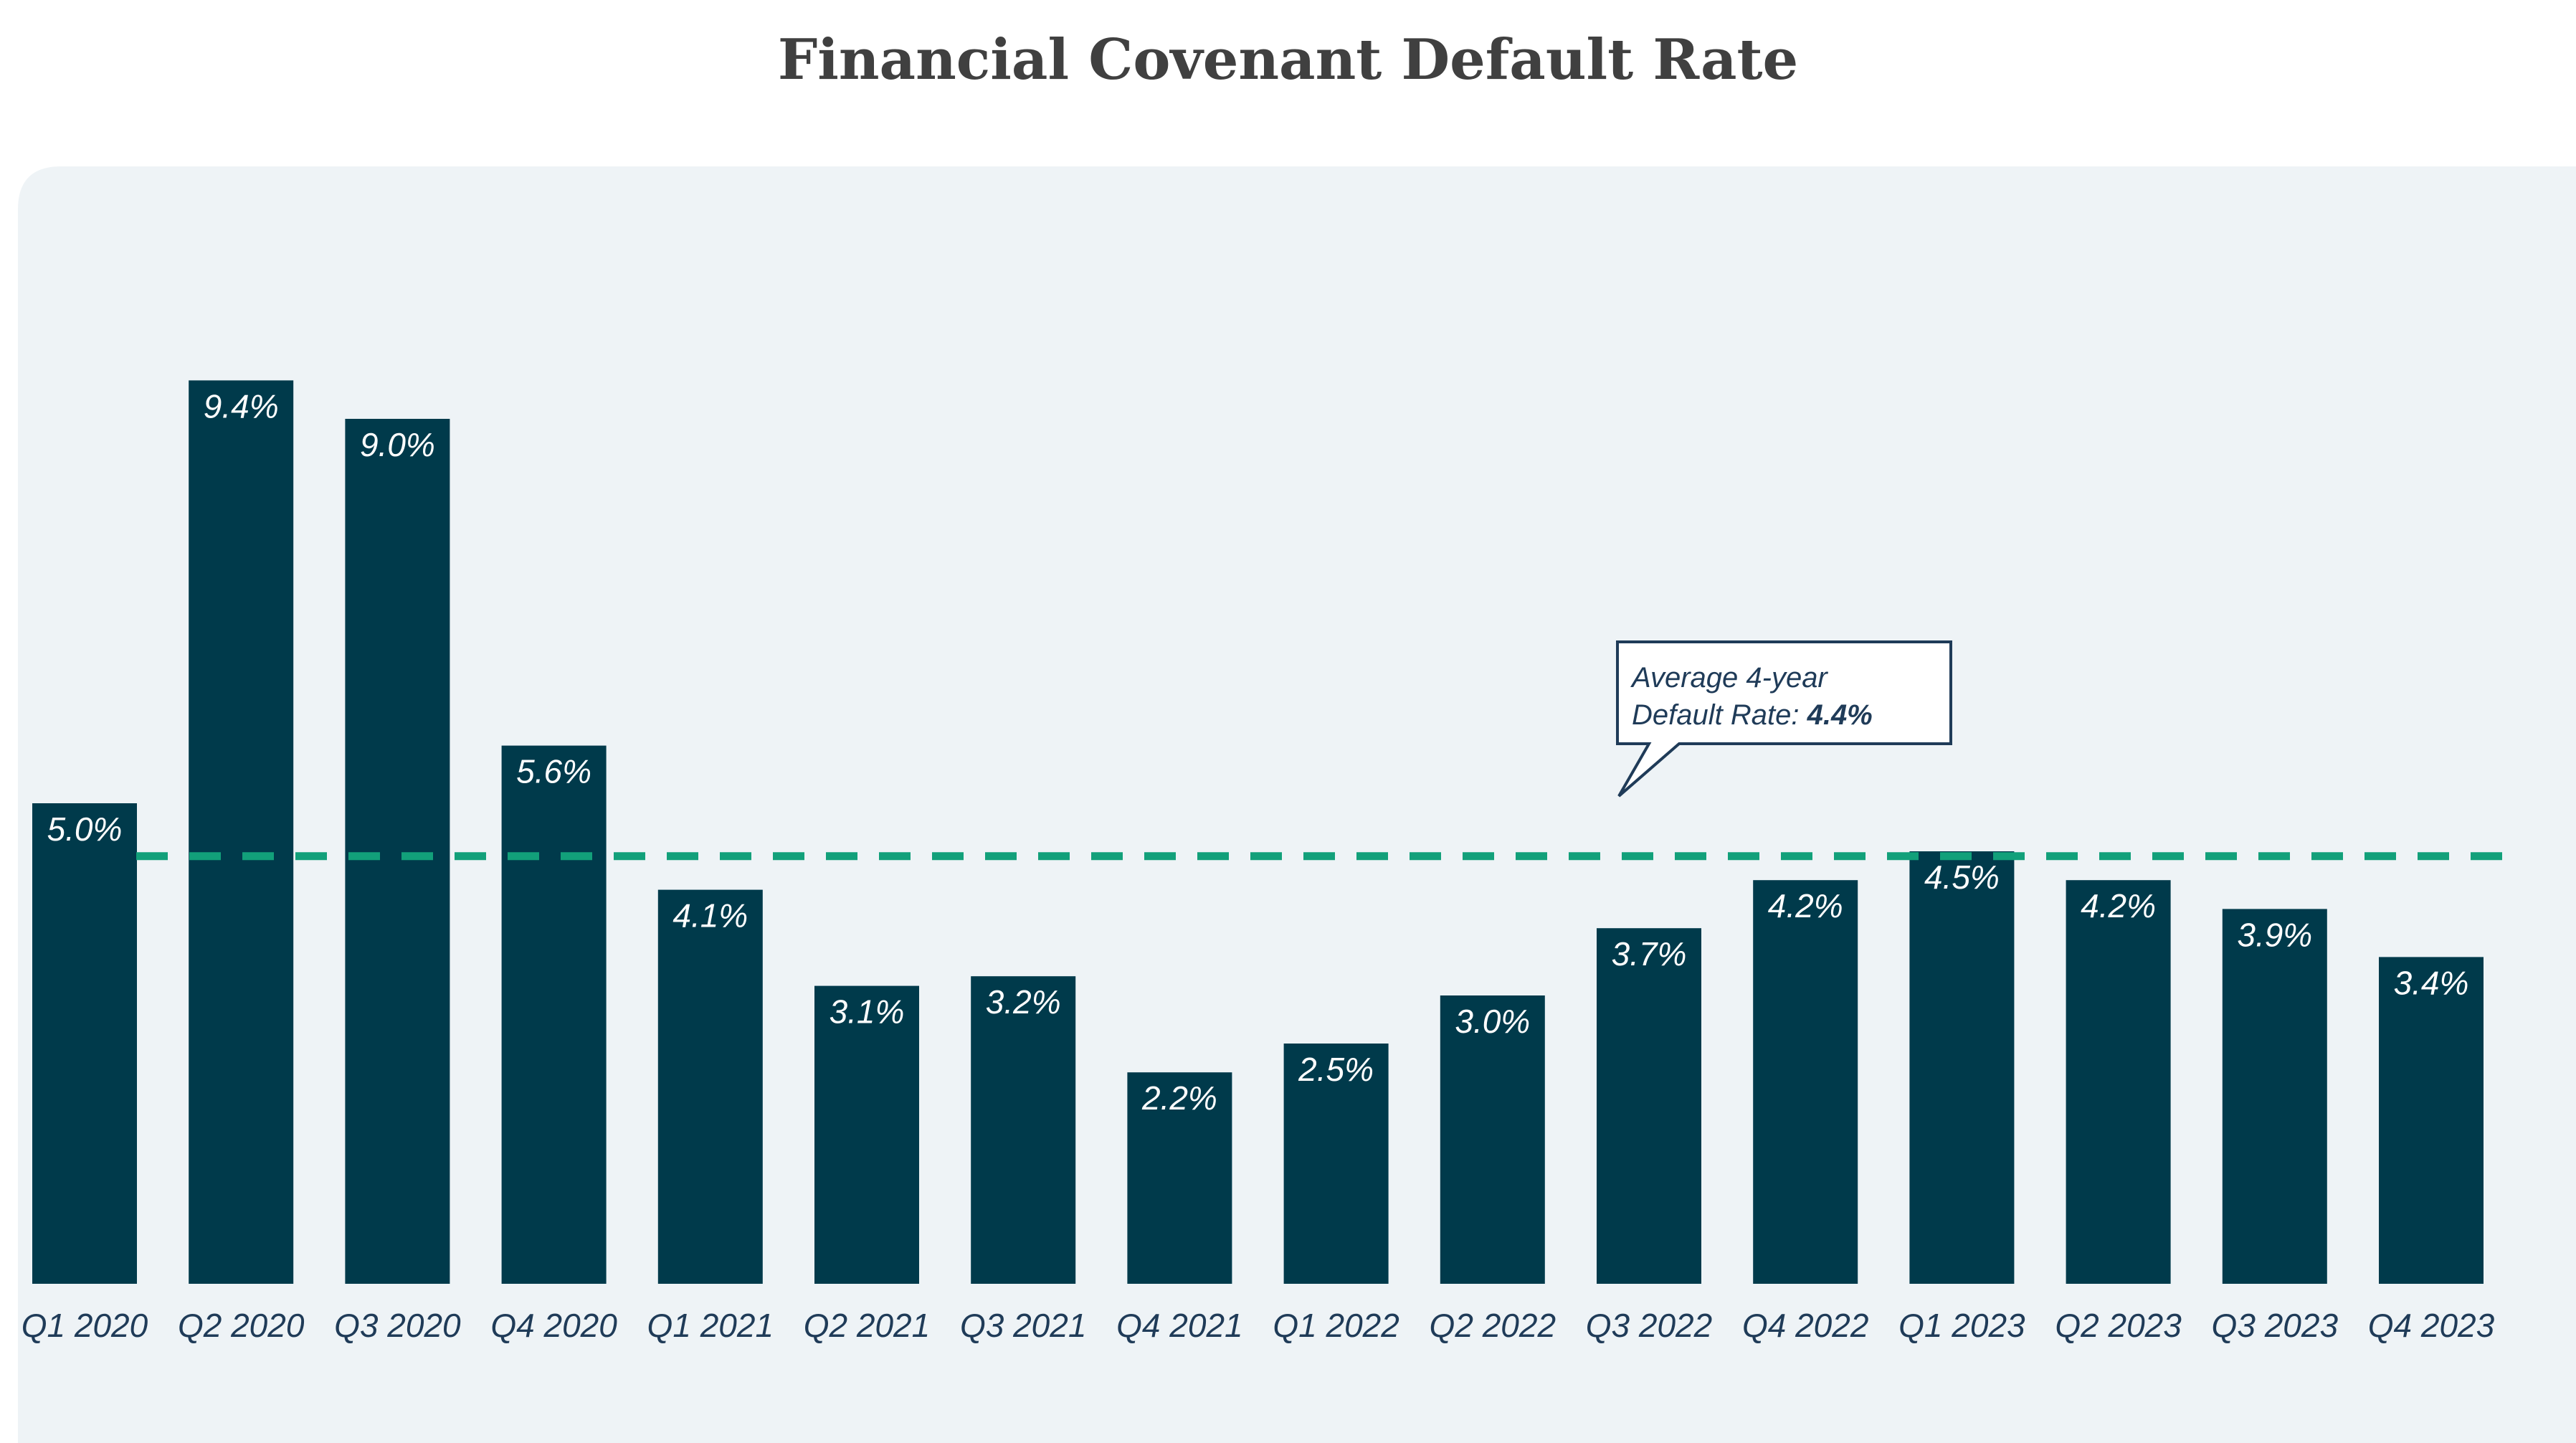  What do you see at coordinates (1649, 1106) in the screenshot?
I see `bar-q3-2022` at bounding box center [1649, 1106].